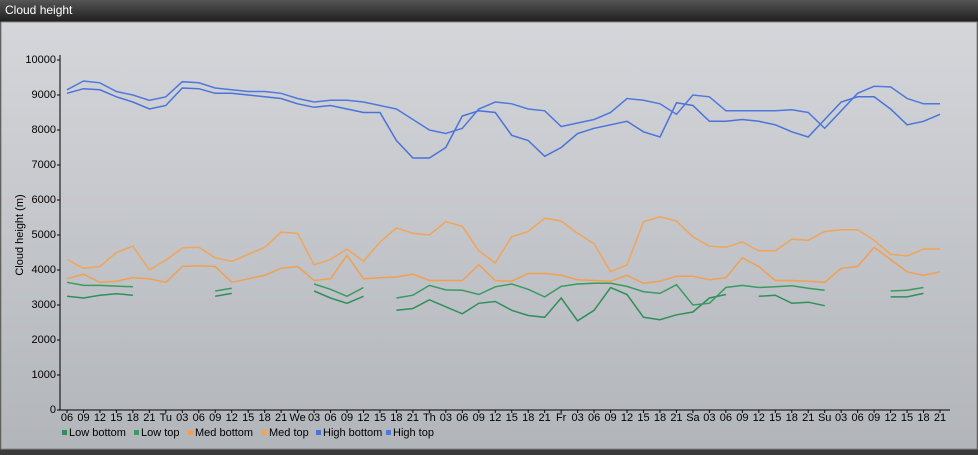 This screenshot has width=978, height=455. Describe the element at coordinates (44, 375) in the screenshot. I see `y-tick-label: 1000` at that location.